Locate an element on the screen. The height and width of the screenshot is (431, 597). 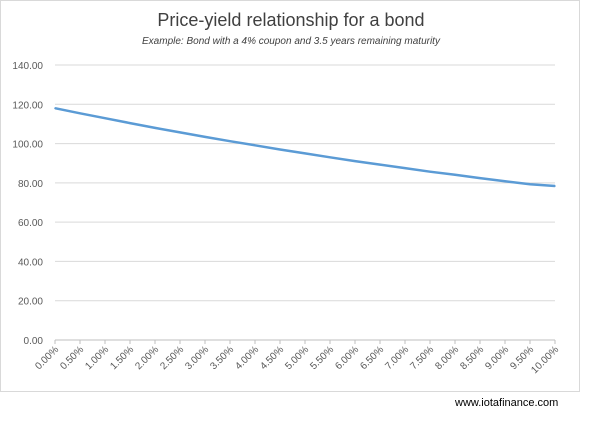
x-tick-label: 5.00% is located at coordinates (297, 358).